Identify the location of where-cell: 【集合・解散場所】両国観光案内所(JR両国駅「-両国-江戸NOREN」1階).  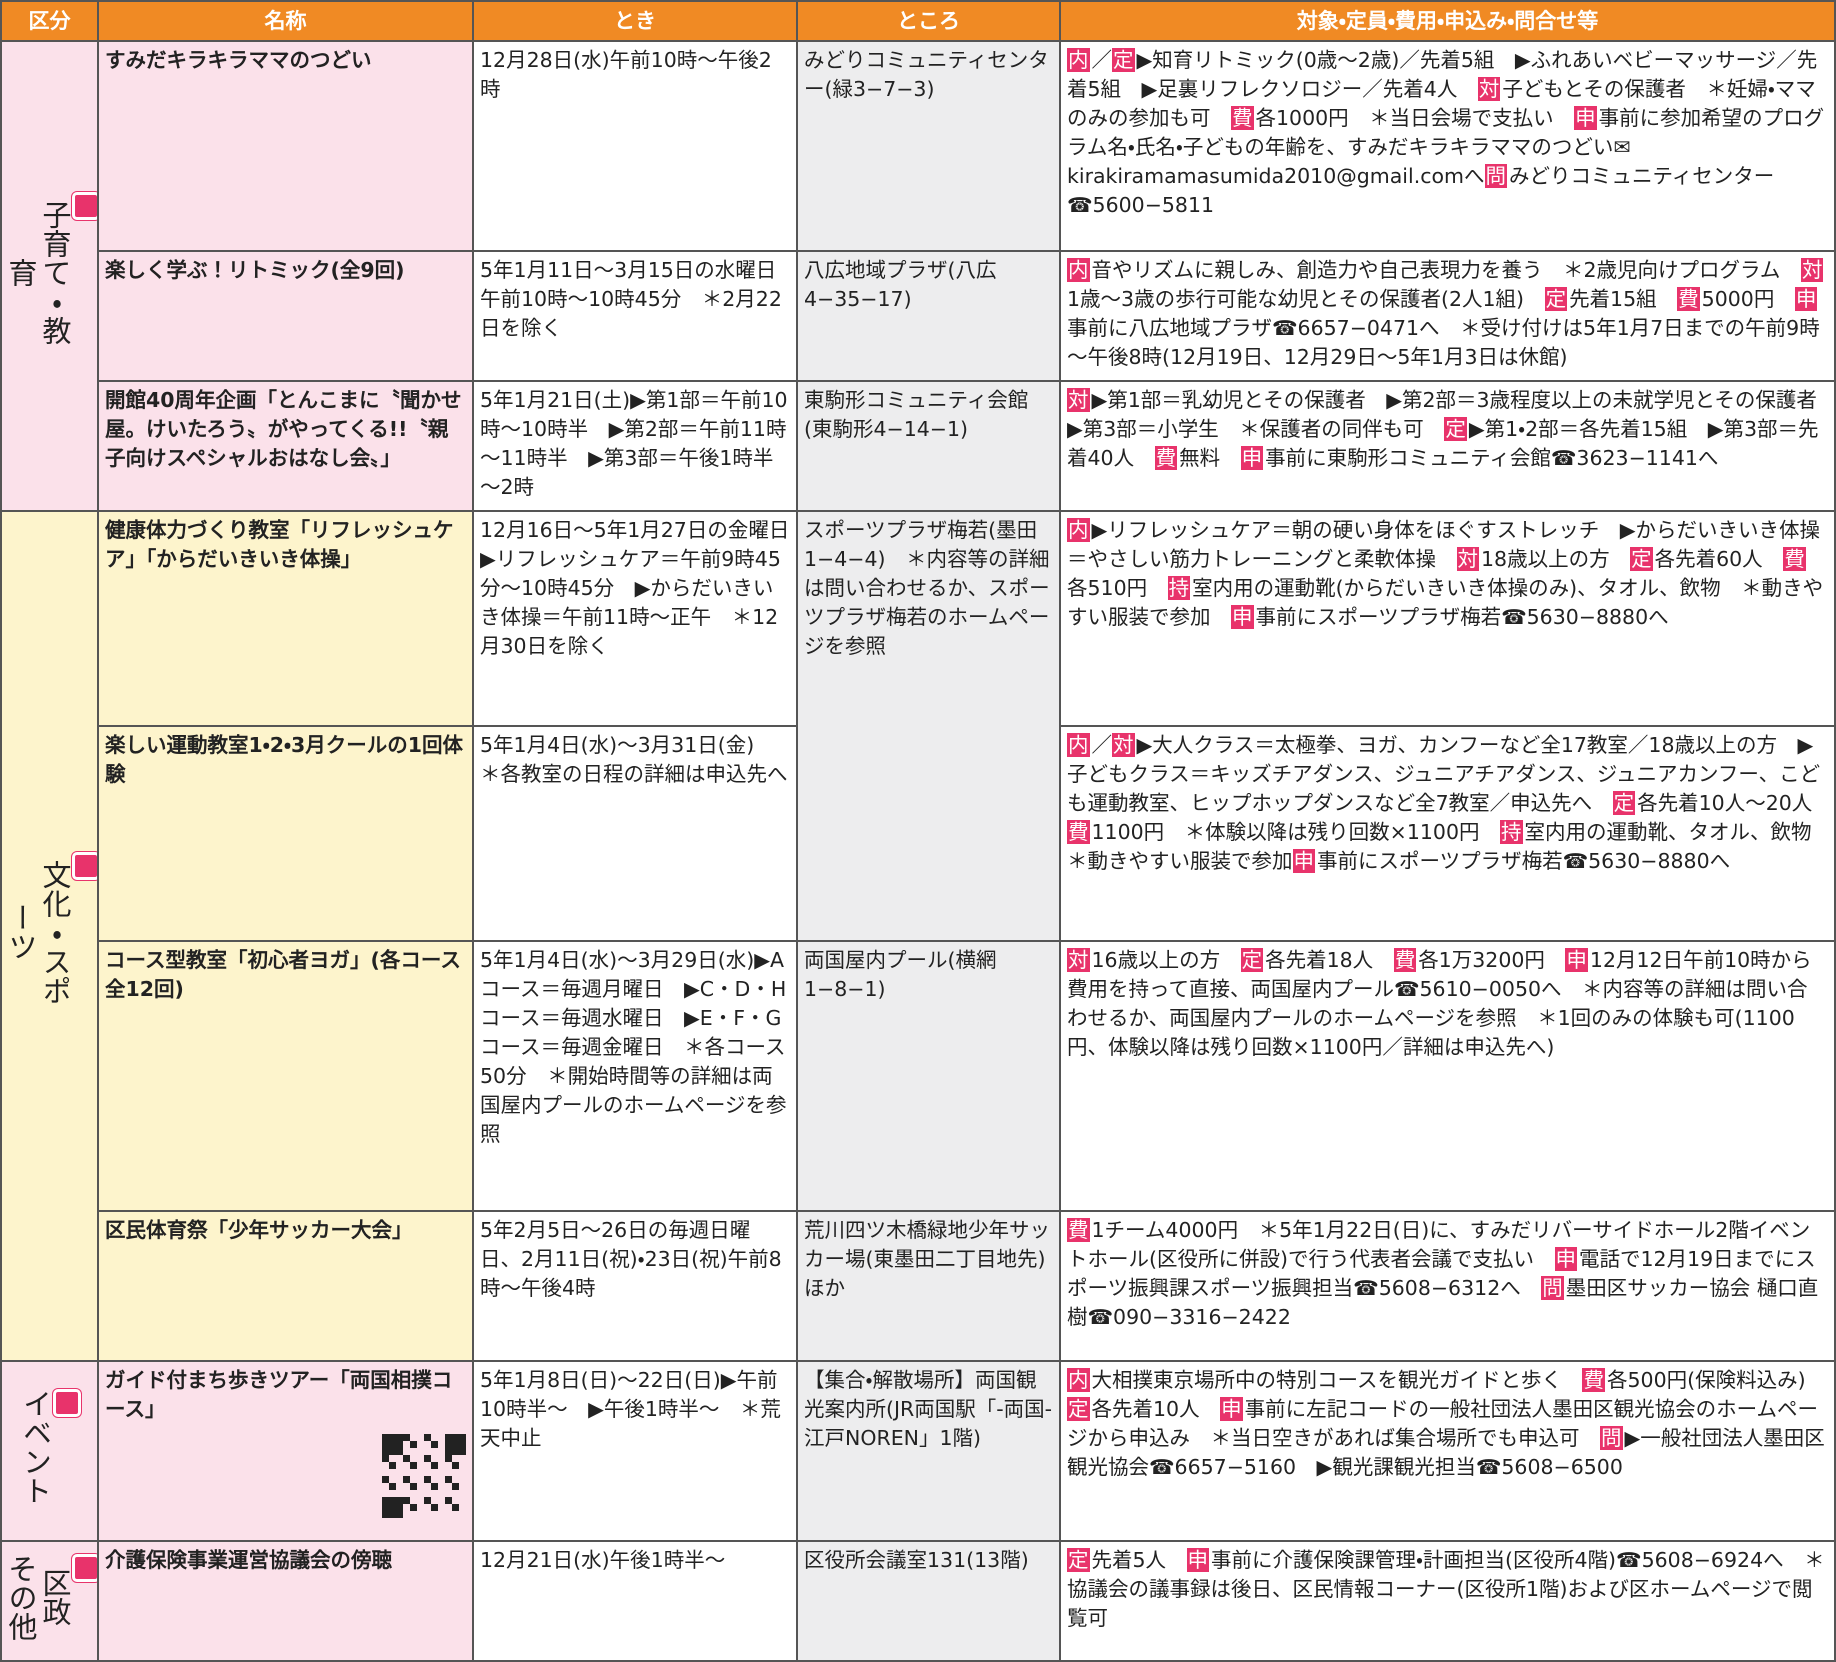
(928, 1451).